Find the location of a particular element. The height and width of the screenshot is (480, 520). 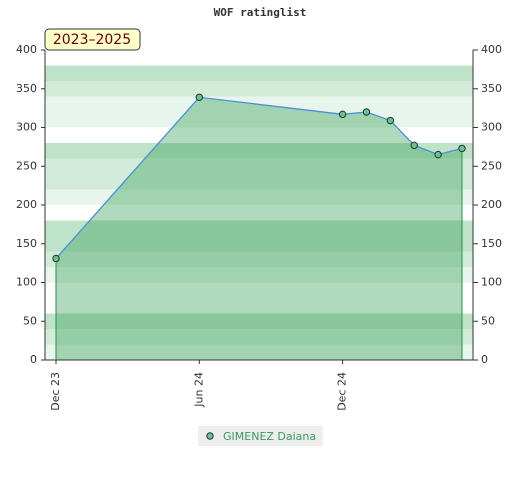

legend-label: GIMENEZ Daiana is located at coordinates (269, 436).